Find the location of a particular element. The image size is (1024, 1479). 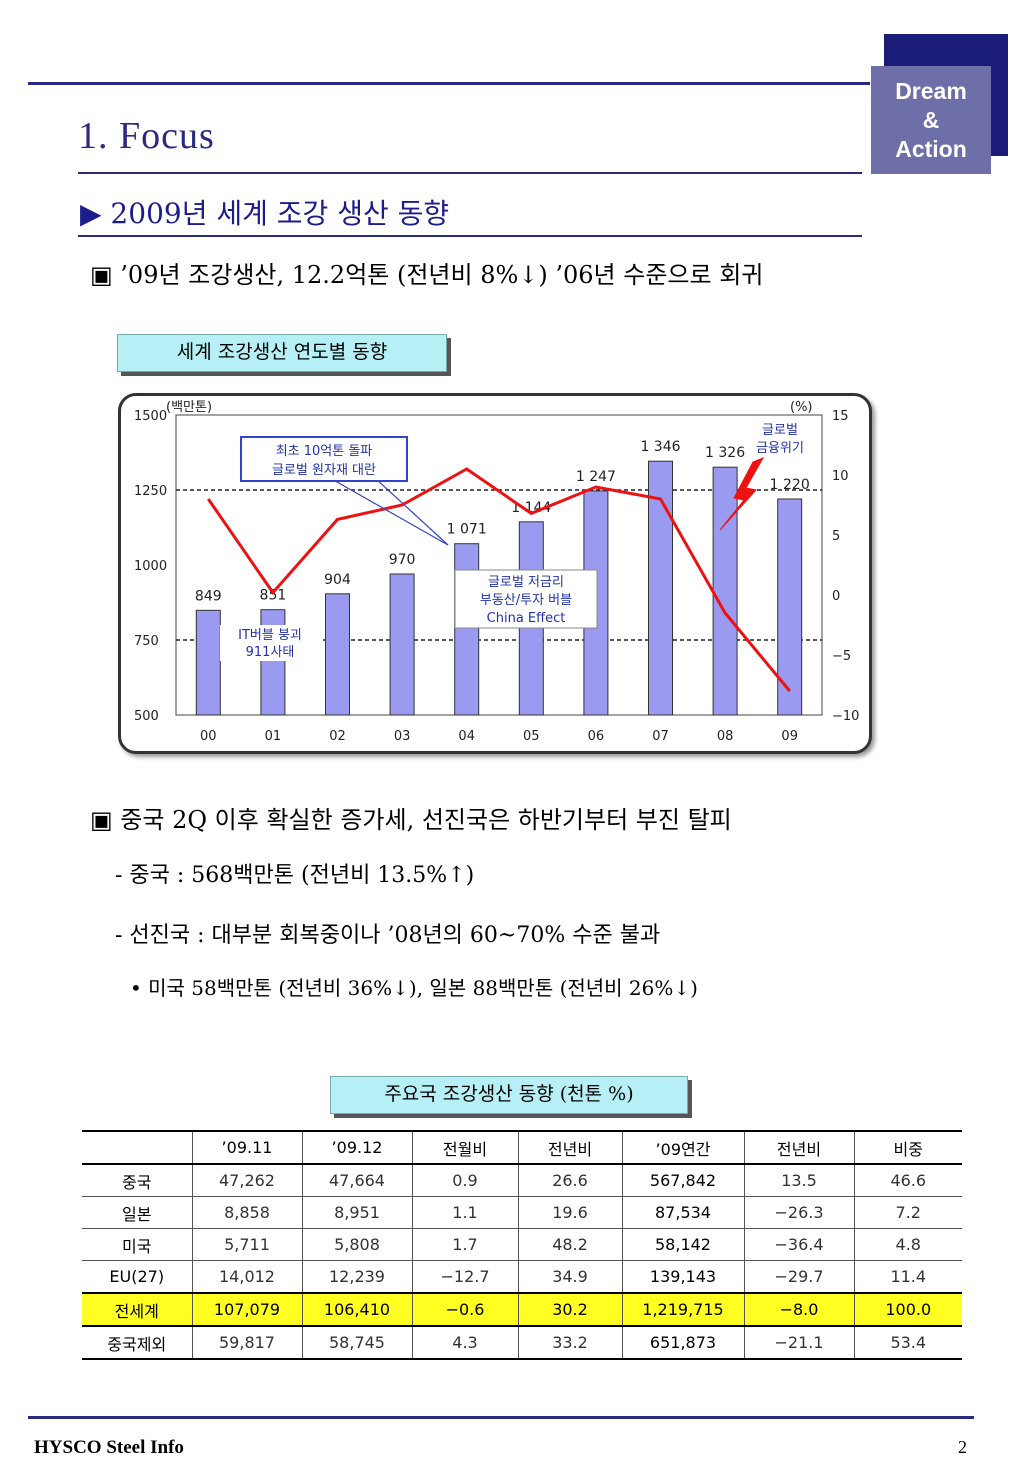

bullet-2: ▣ 중국 2Q 이후 확실한 증가세, 선진국은 하반기부터 부진 탈피 is located at coordinates (411, 820).